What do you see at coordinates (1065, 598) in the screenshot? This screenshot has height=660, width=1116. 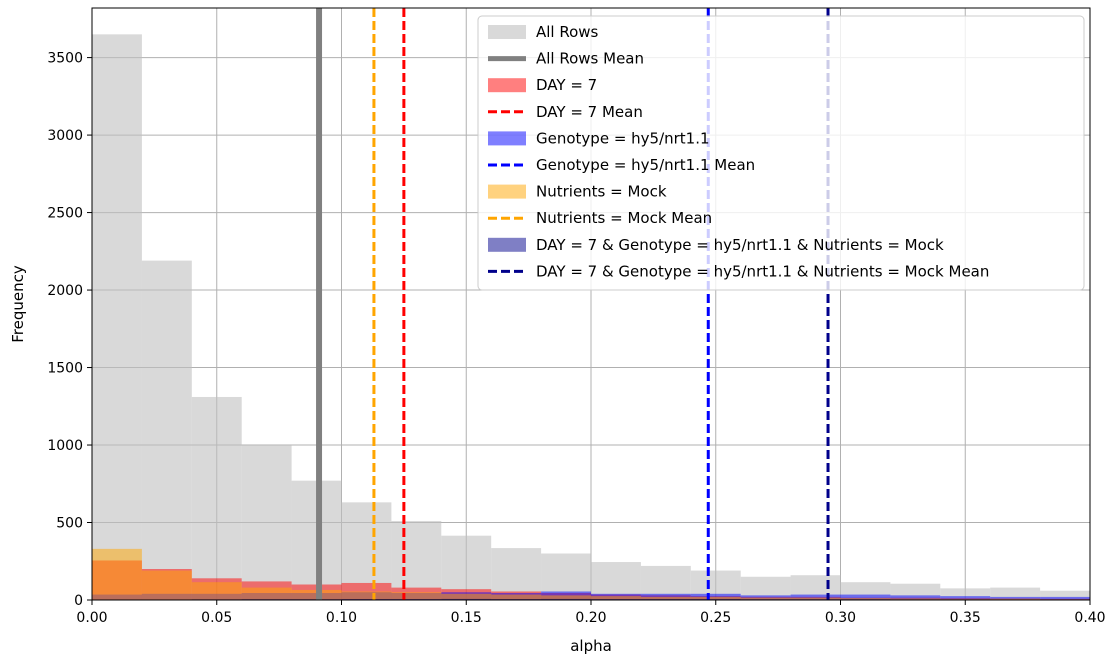 I see `bar-s2-b19` at bounding box center [1065, 598].